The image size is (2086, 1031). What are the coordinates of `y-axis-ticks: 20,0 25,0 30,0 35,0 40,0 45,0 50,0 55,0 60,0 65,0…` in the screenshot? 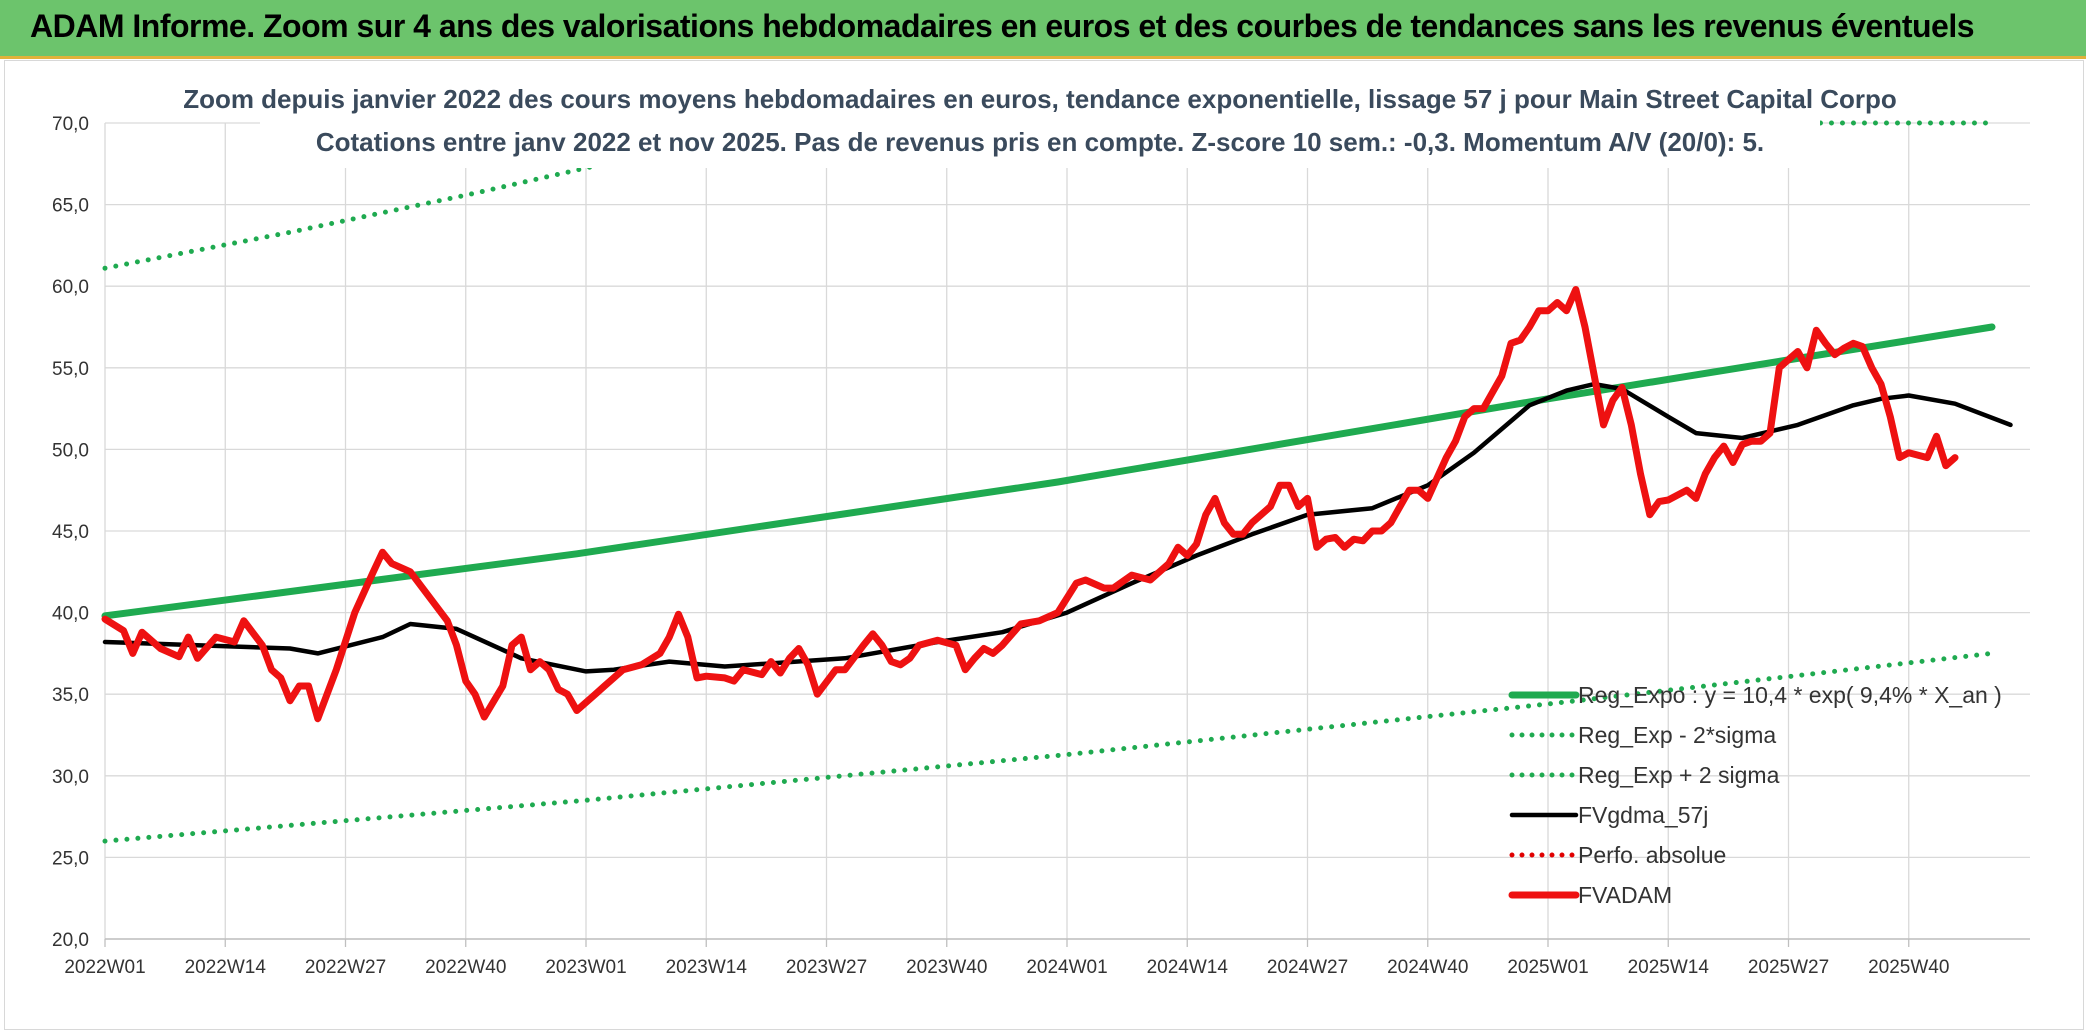 It's located at (70, 532).